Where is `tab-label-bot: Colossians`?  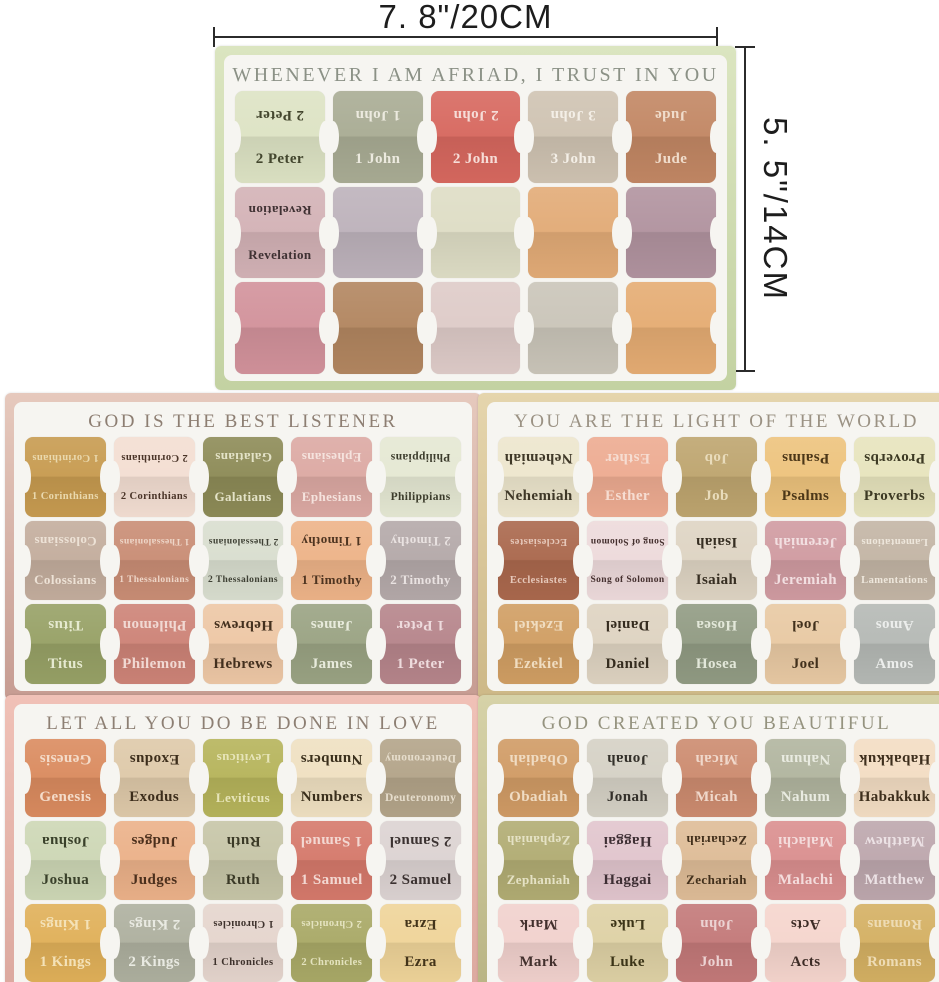
tab-label-bot: Colossians is located at coordinates (65, 580).